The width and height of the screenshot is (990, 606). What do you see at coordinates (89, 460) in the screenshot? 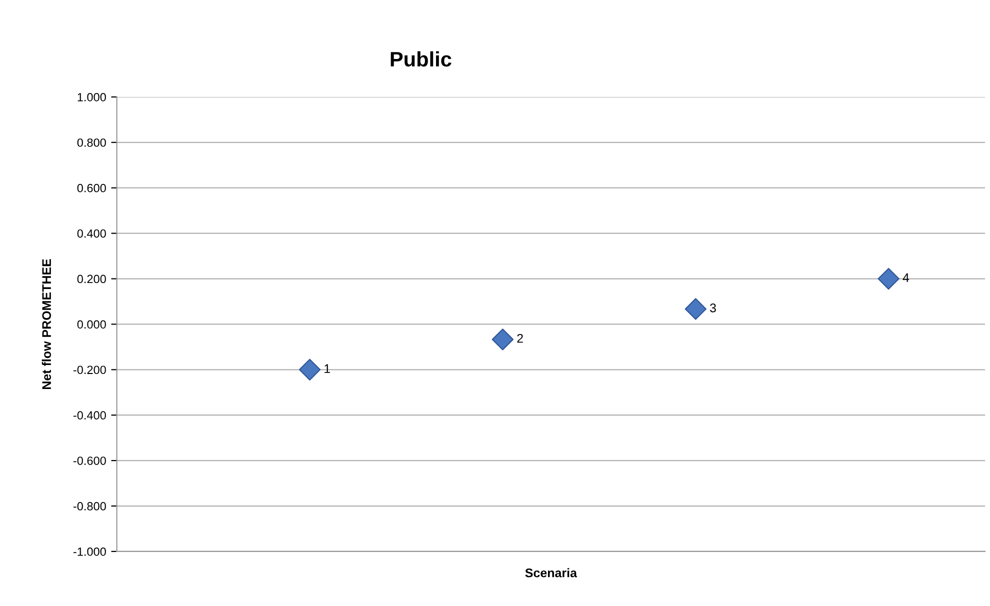
I see `y-tick-label: -0.600` at bounding box center [89, 460].